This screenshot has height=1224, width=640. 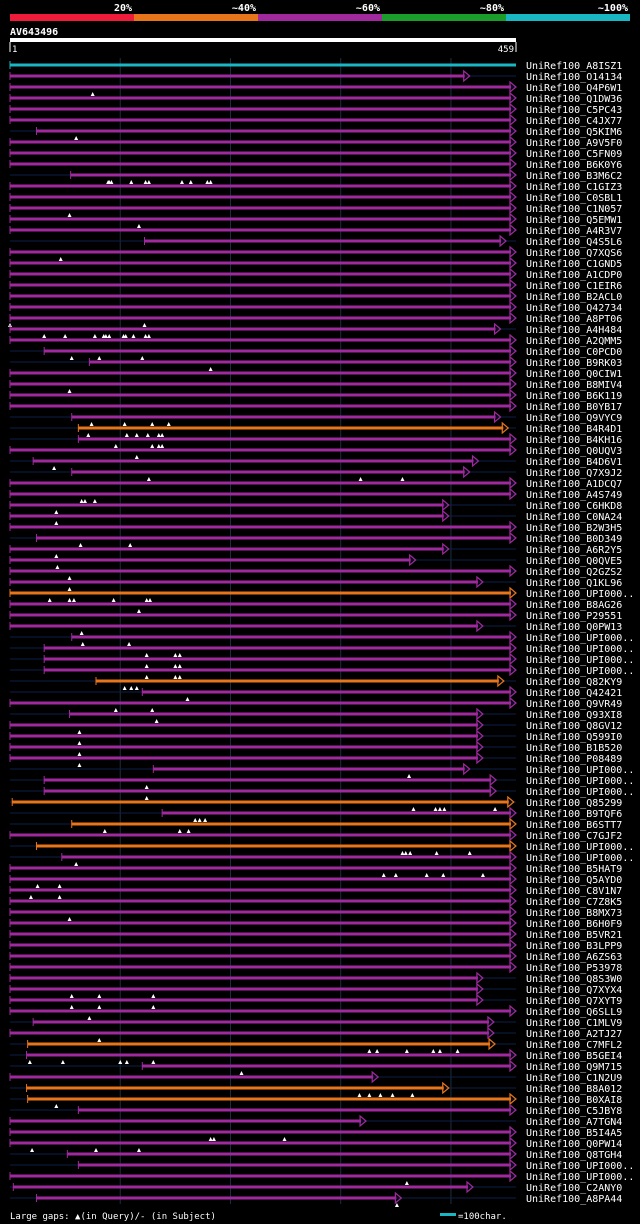 What do you see at coordinates (315, 726) in the screenshot?
I see `hit-row: UniRef100_Q8GV12` at bounding box center [315, 726].